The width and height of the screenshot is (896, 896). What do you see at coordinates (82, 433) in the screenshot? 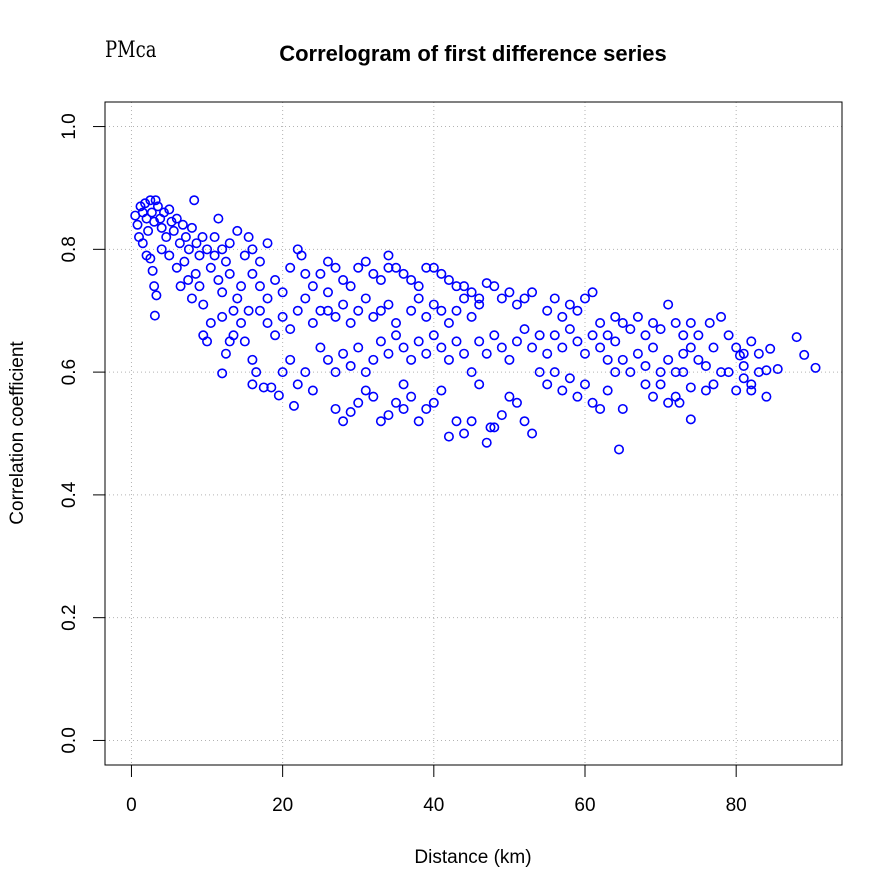
I see `y-axis: 0.0 0.2 0.4 0.6 0.8 1.0` at bounding box center [82, 433].